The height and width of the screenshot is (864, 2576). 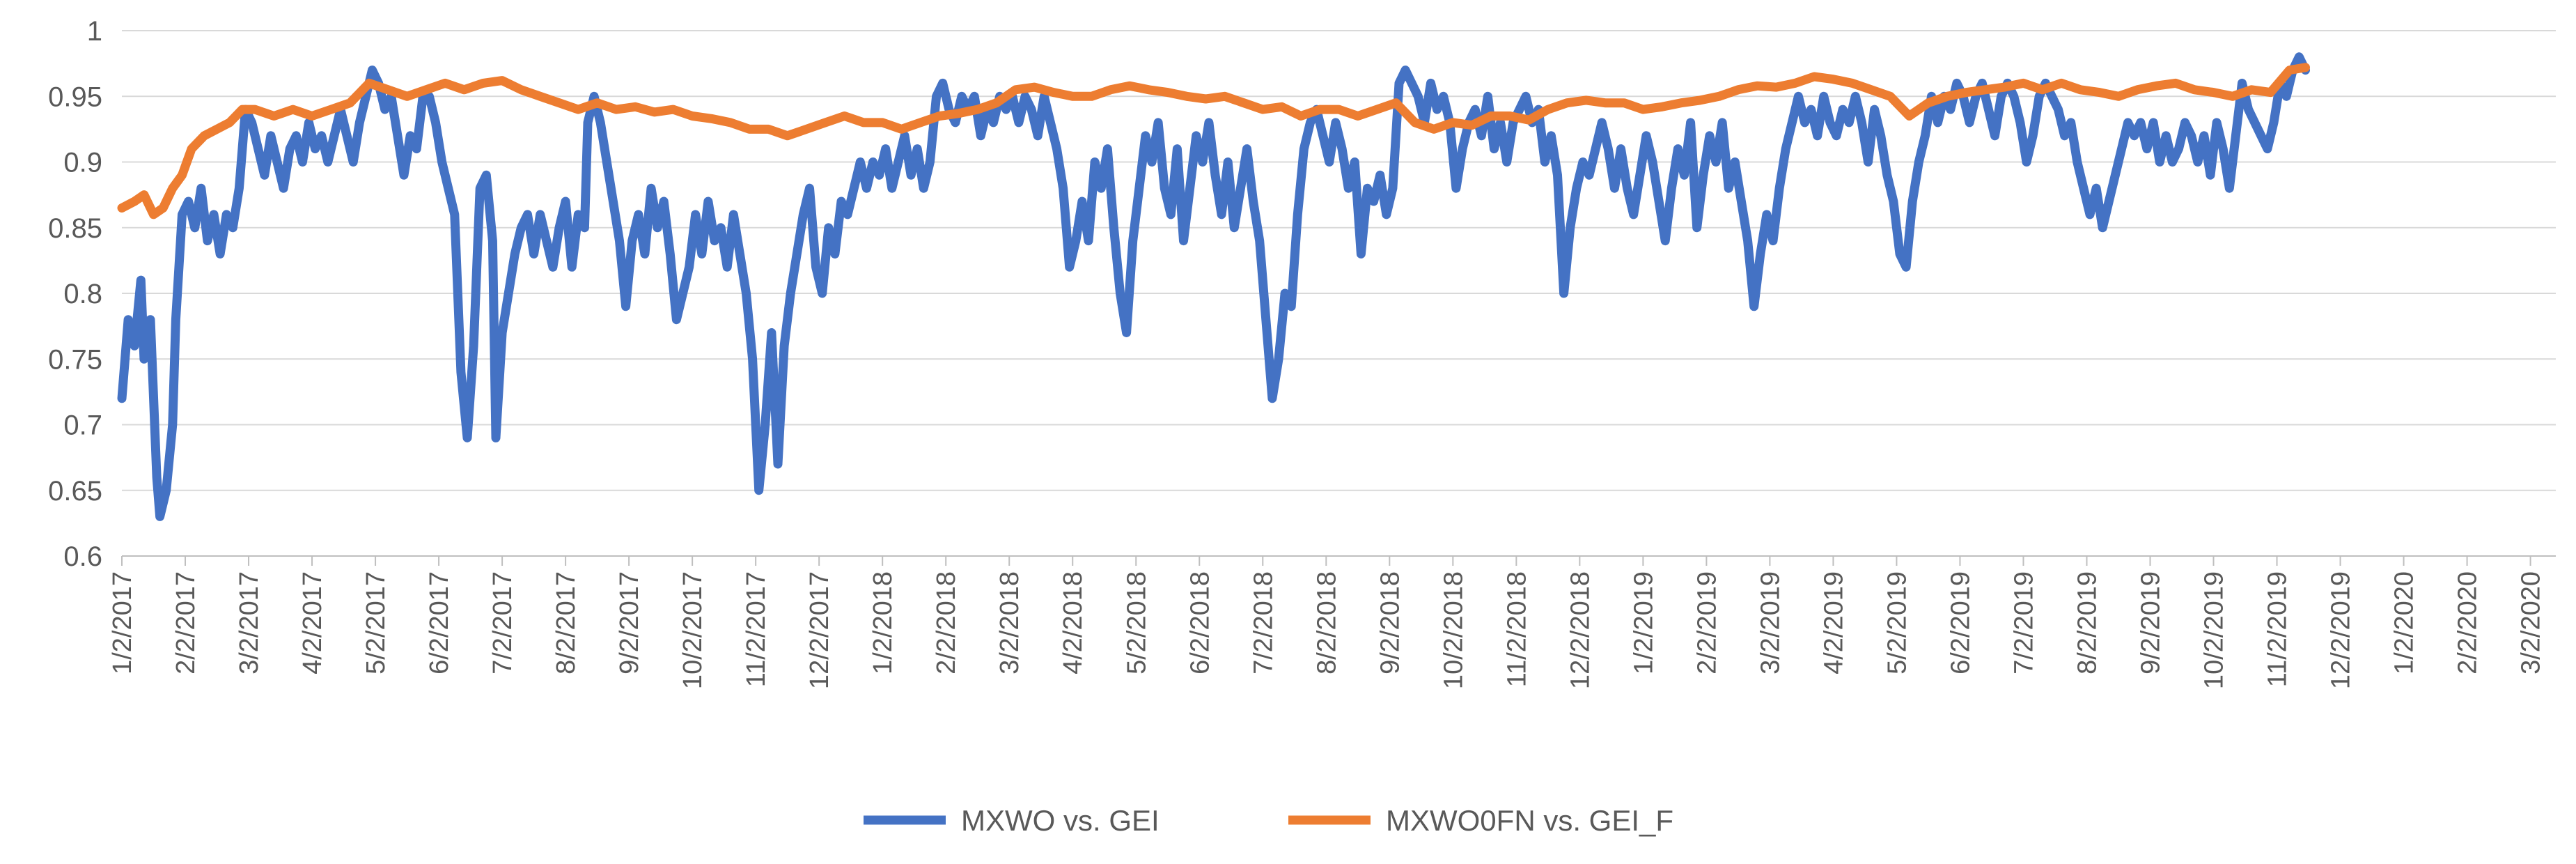 I want to click on x-tick-label: 4/2/2019, so click(x=1833, y=622).